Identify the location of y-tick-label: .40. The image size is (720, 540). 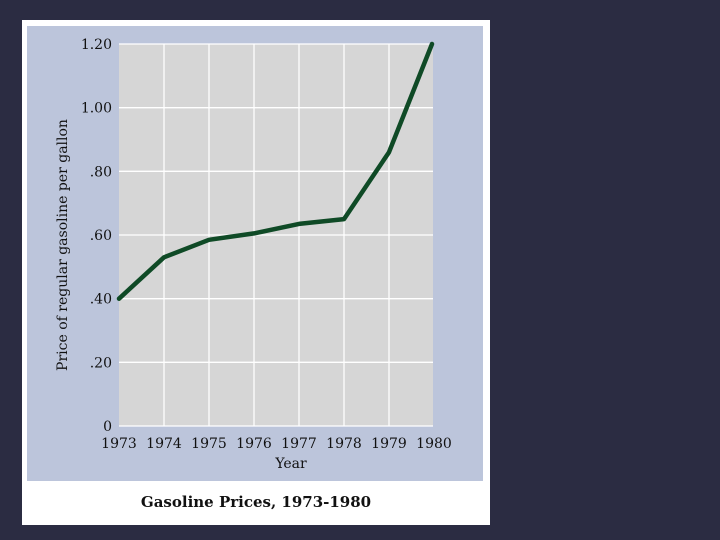
(101, 300).